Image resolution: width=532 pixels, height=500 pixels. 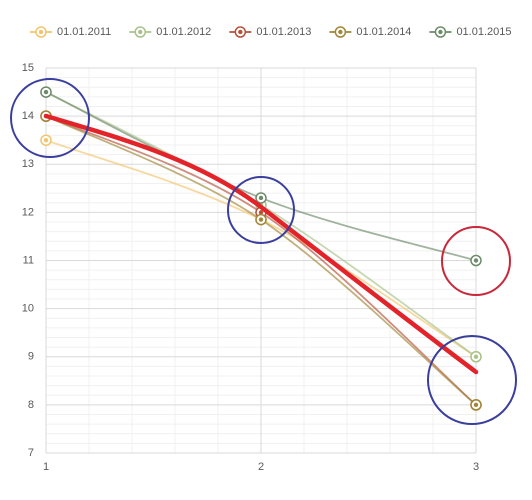 I want to click on y-tick-label: 7, so click(x=31, y=453).